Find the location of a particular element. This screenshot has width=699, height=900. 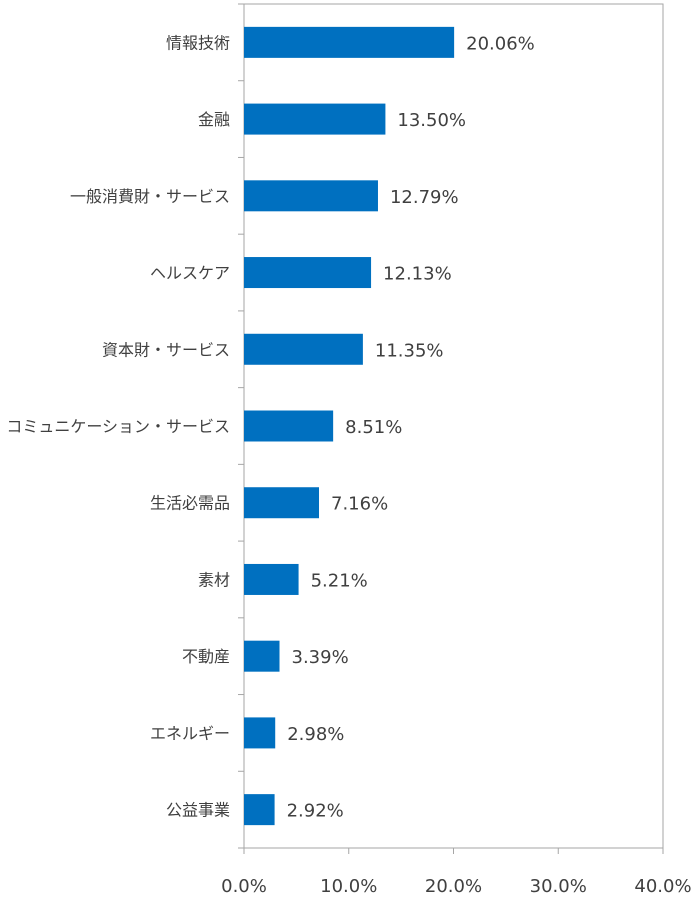

x-tick-label: 20.0% is located at coordinates (453, 886).